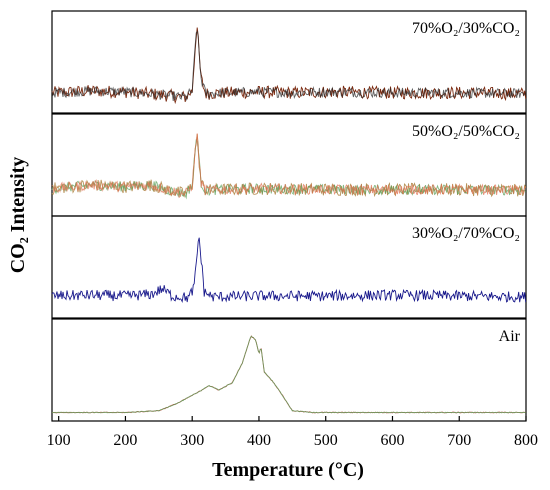 This screenshot has height=490, width=550. I want to click on panel-label: Air, so click(510, 336).